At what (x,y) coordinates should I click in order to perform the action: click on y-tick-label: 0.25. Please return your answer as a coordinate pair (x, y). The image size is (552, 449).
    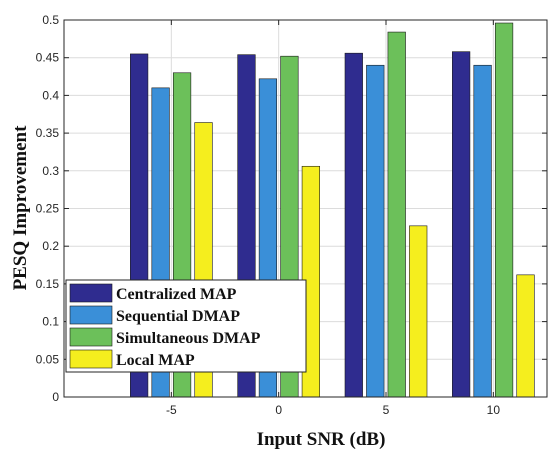
    Looking at the image, I should click on (48, 209).